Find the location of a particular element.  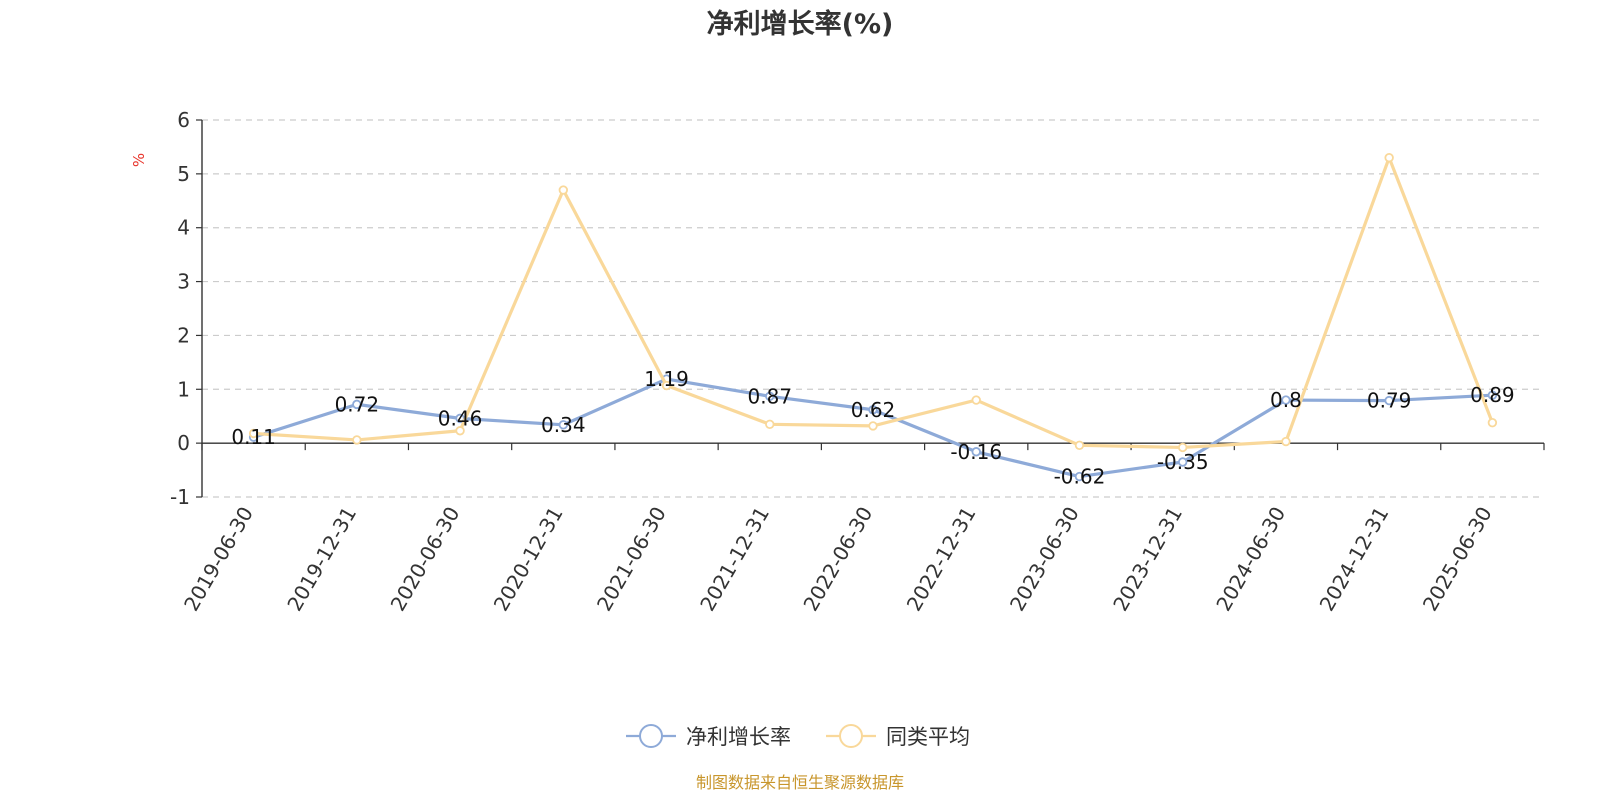

legend-item-2: 同类平均 is located at coordinates (898, 736).